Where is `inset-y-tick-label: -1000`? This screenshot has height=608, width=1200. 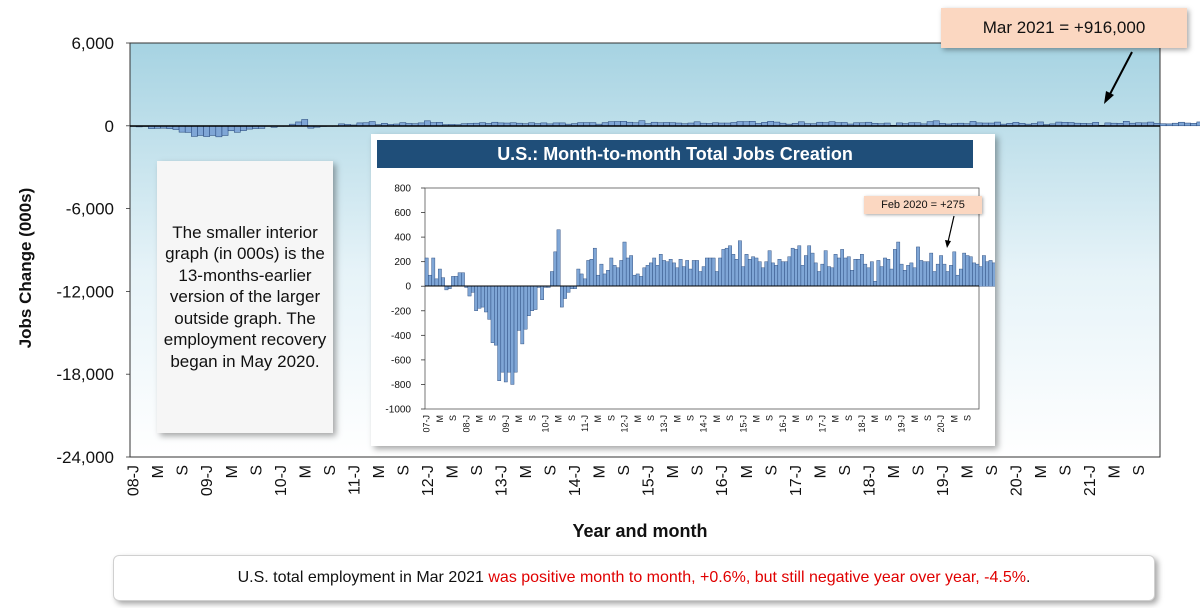
inset-y-tick-label: -1000 is located at coordinates (398, 410).